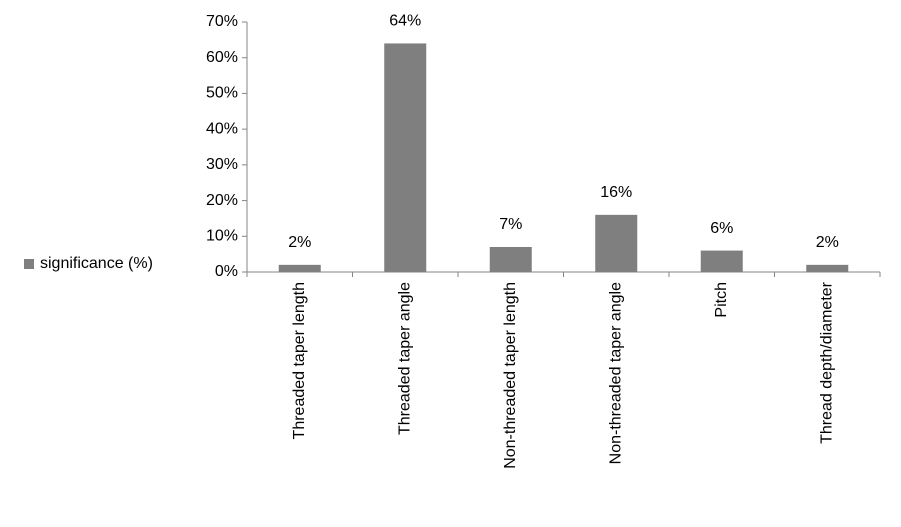 The width and height of the screenshot is (901, 527). What do you see at coordinates (96, 263) in the screenshot?
I see `legend-label: significance (%)` at bounding box center [96, 263].